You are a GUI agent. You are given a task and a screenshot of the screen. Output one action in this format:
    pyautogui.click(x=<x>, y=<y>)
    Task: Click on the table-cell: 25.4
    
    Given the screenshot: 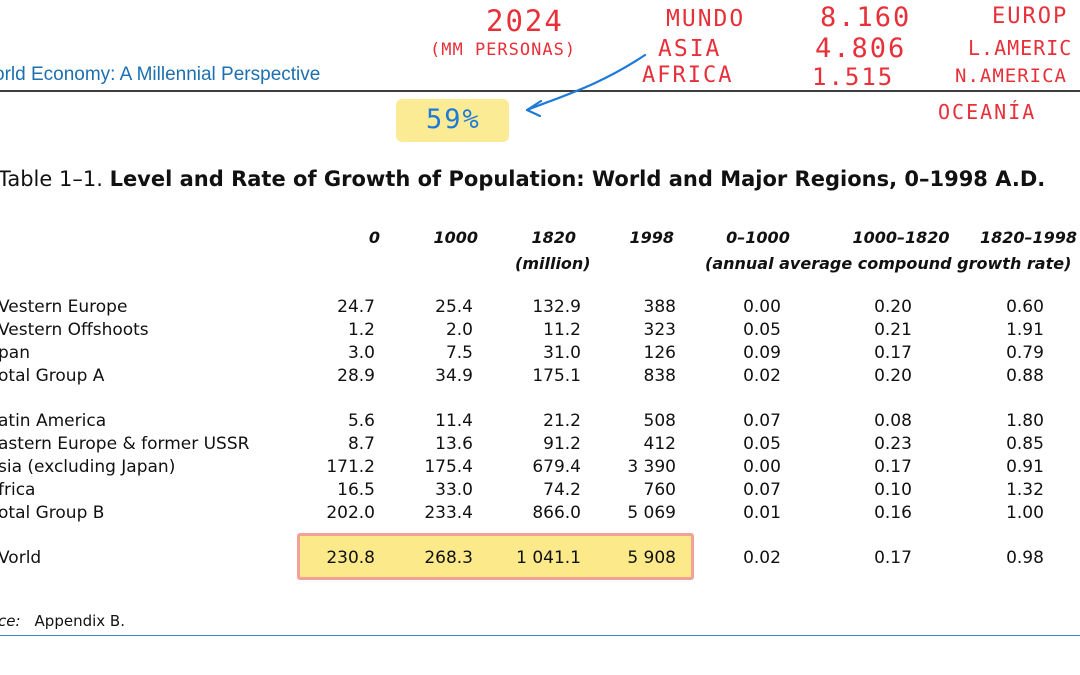 What is the action you would take?
    pyautogui.click(x=454, y=307)
    